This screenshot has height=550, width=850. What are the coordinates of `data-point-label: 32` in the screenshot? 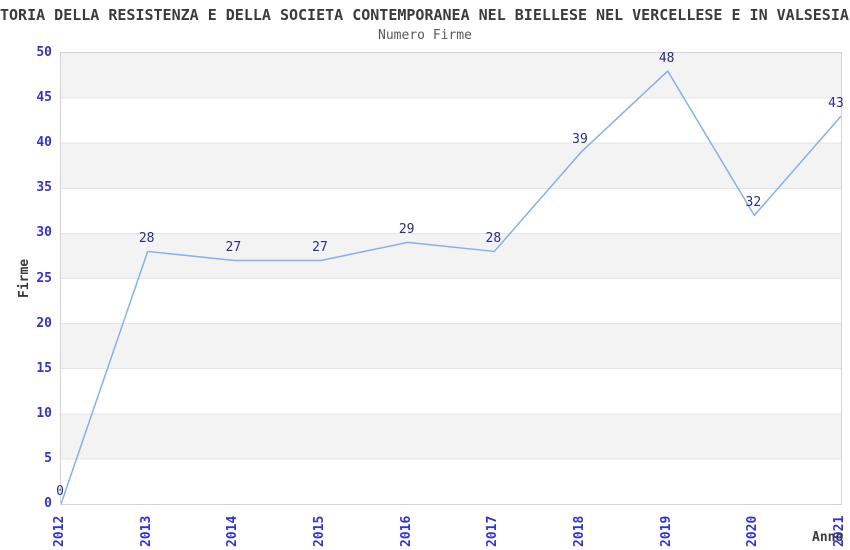 It's located at (753, 203).